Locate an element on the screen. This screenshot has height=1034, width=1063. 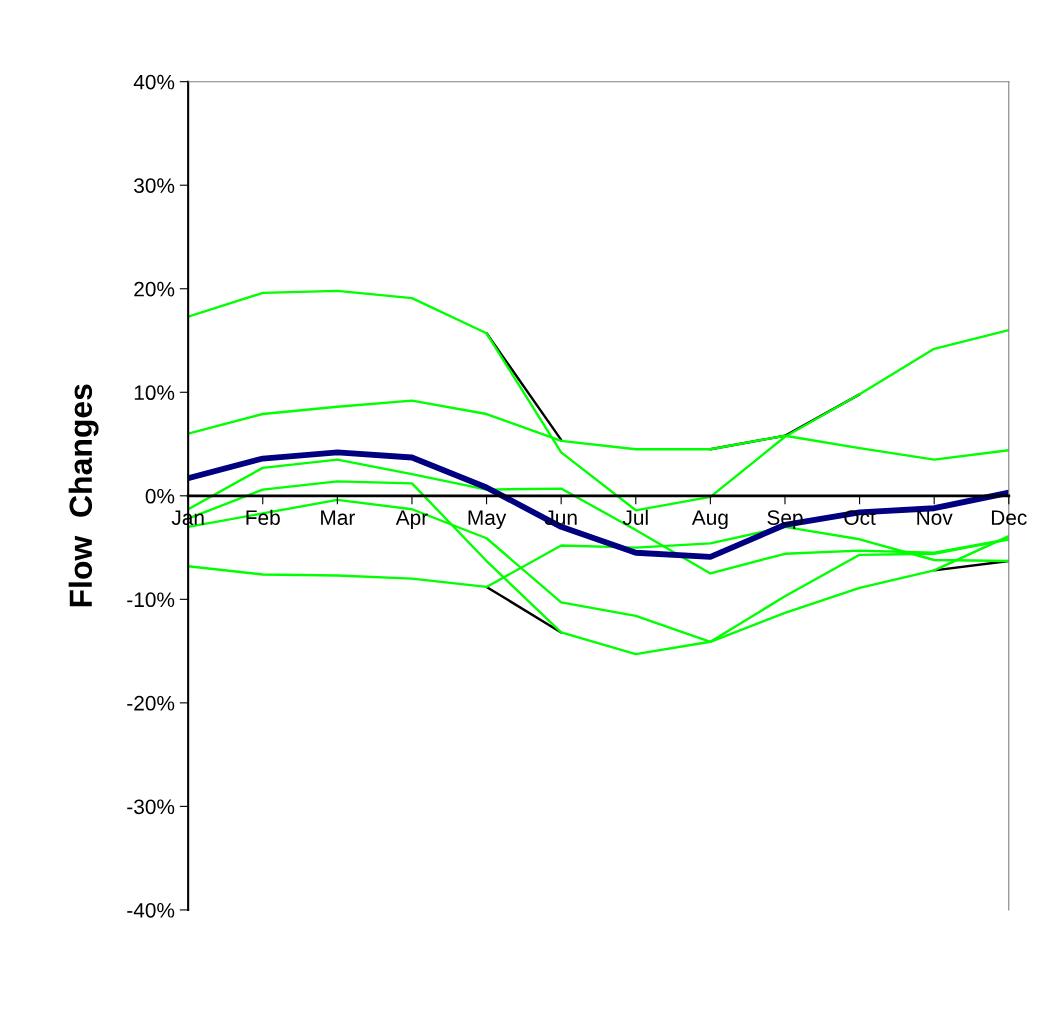
y-tick-label: 20% is located at coordinates (154, 289).